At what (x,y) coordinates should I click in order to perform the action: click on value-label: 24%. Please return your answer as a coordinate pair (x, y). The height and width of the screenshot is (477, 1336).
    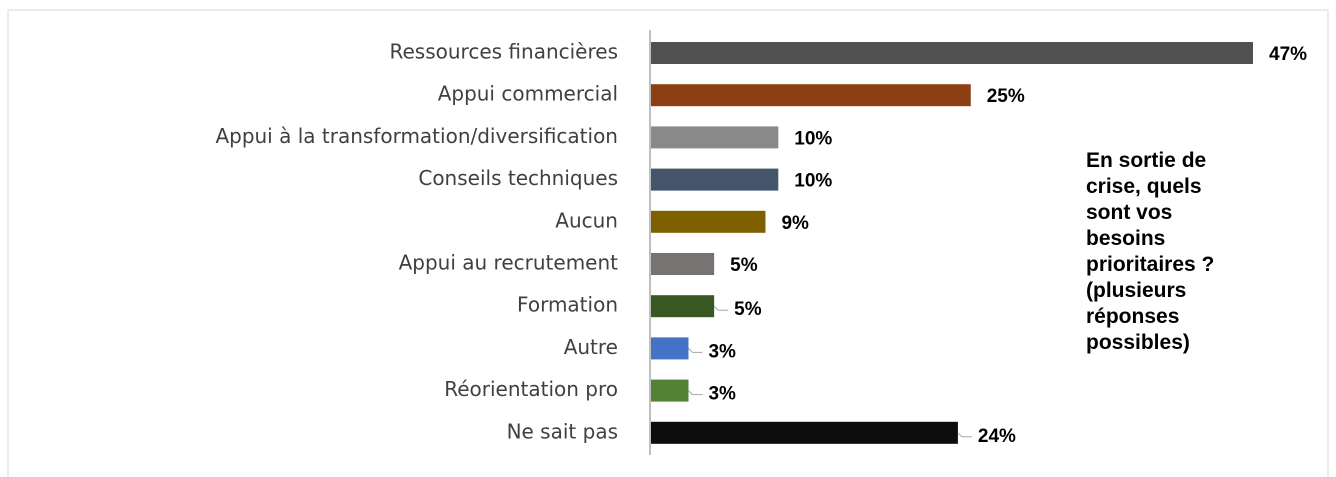
    Looking at the image, I should click on (997, 436).